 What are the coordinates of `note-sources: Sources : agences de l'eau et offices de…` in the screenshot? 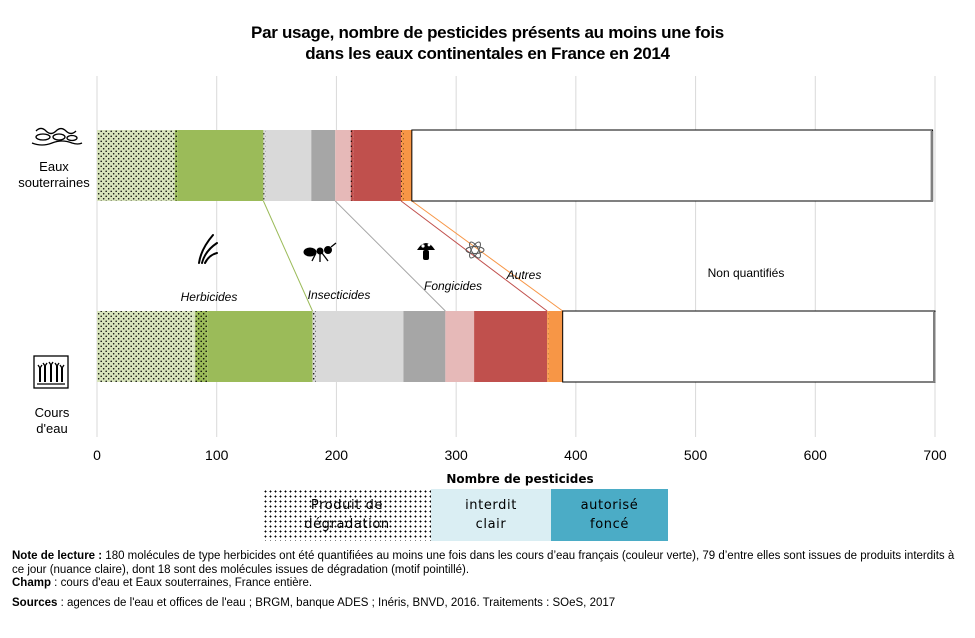 It's located at (489, 604).